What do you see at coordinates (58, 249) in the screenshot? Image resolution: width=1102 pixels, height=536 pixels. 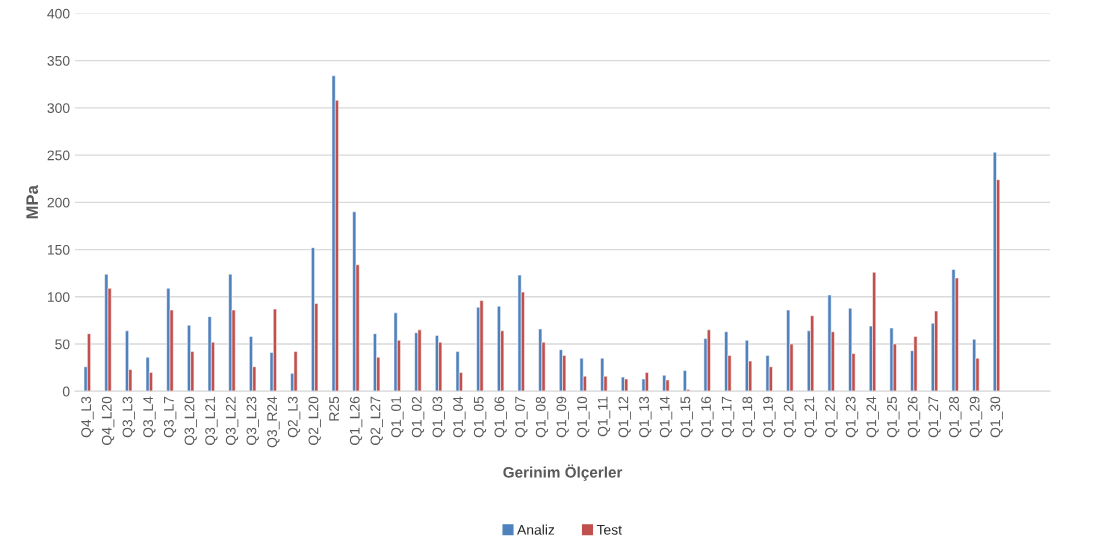 I see `y-tick-label: 150` at bounding box center [58, 249].